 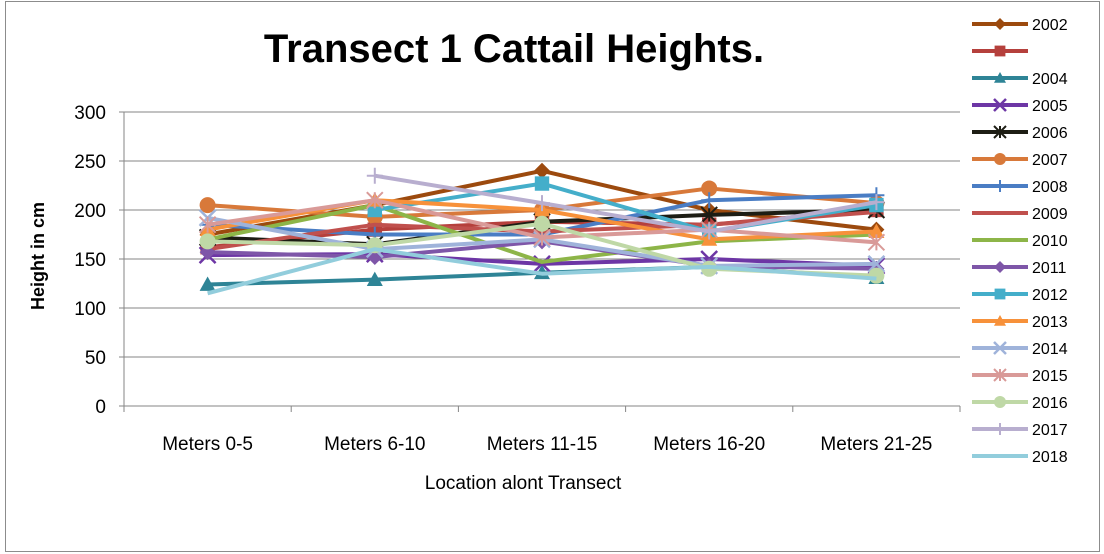 What do you see at coordinates (1050, 160) in the screenshot?
I see `legend-label: 2007` at bounding box center [1050, 160].